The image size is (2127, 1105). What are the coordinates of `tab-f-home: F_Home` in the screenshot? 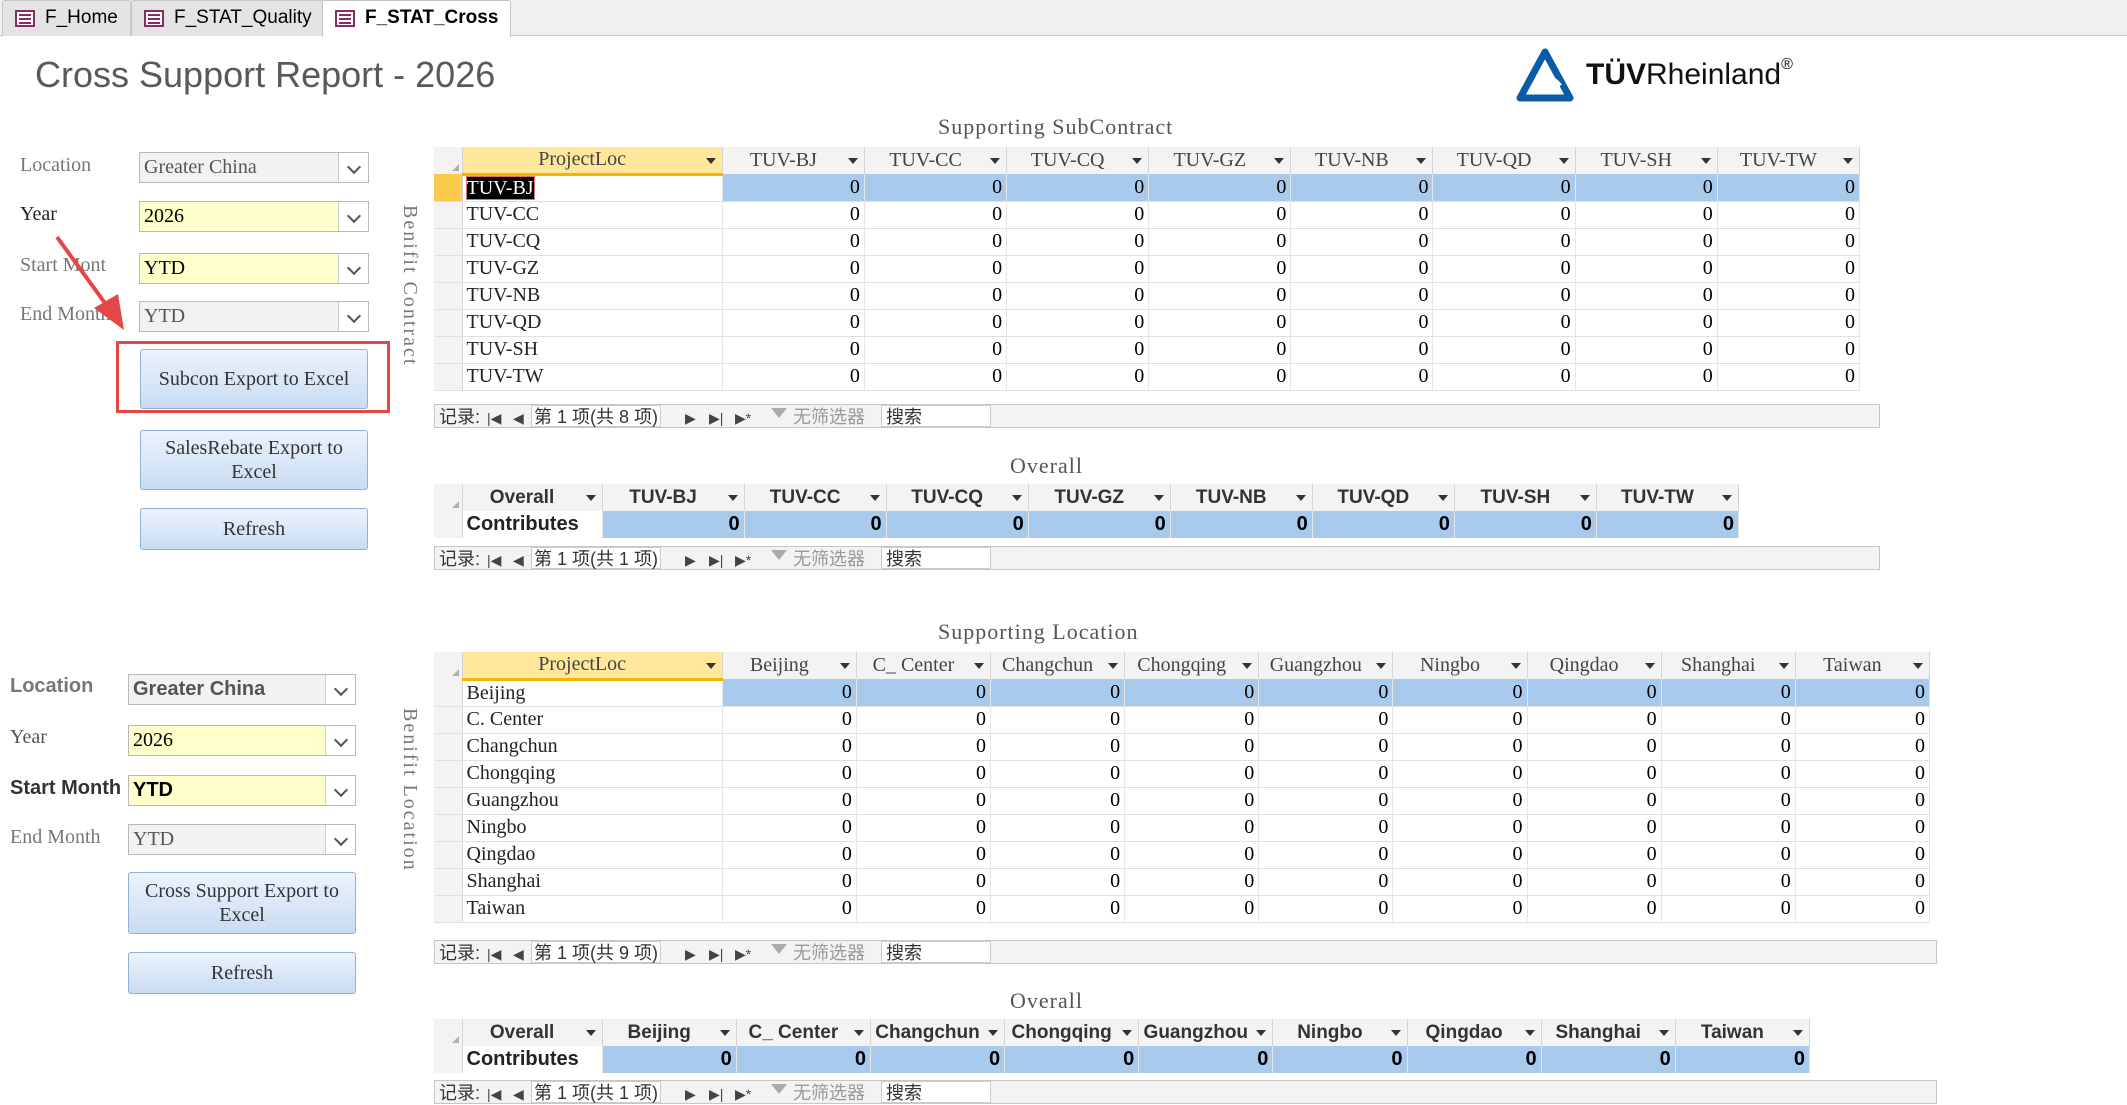 It's located at (66, 18).